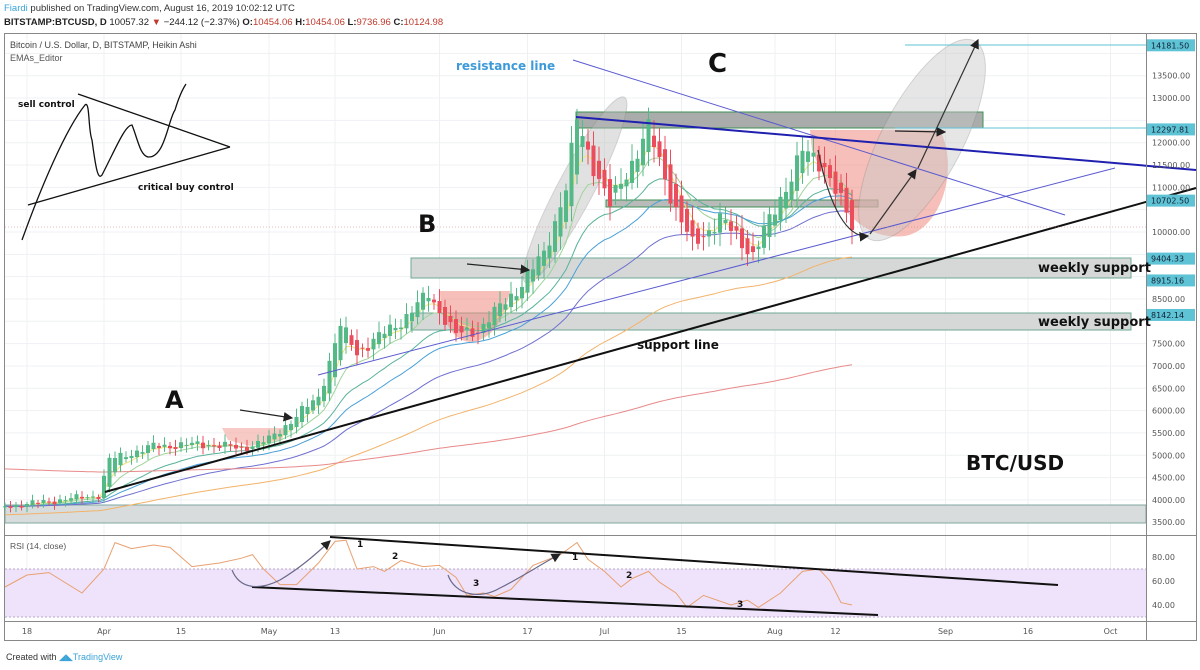 This screenshot has width=1200, height=670. Describe the element at coordinates (1171, 98) in the screenshot. I see `price-tick: 13000.00` at that location.